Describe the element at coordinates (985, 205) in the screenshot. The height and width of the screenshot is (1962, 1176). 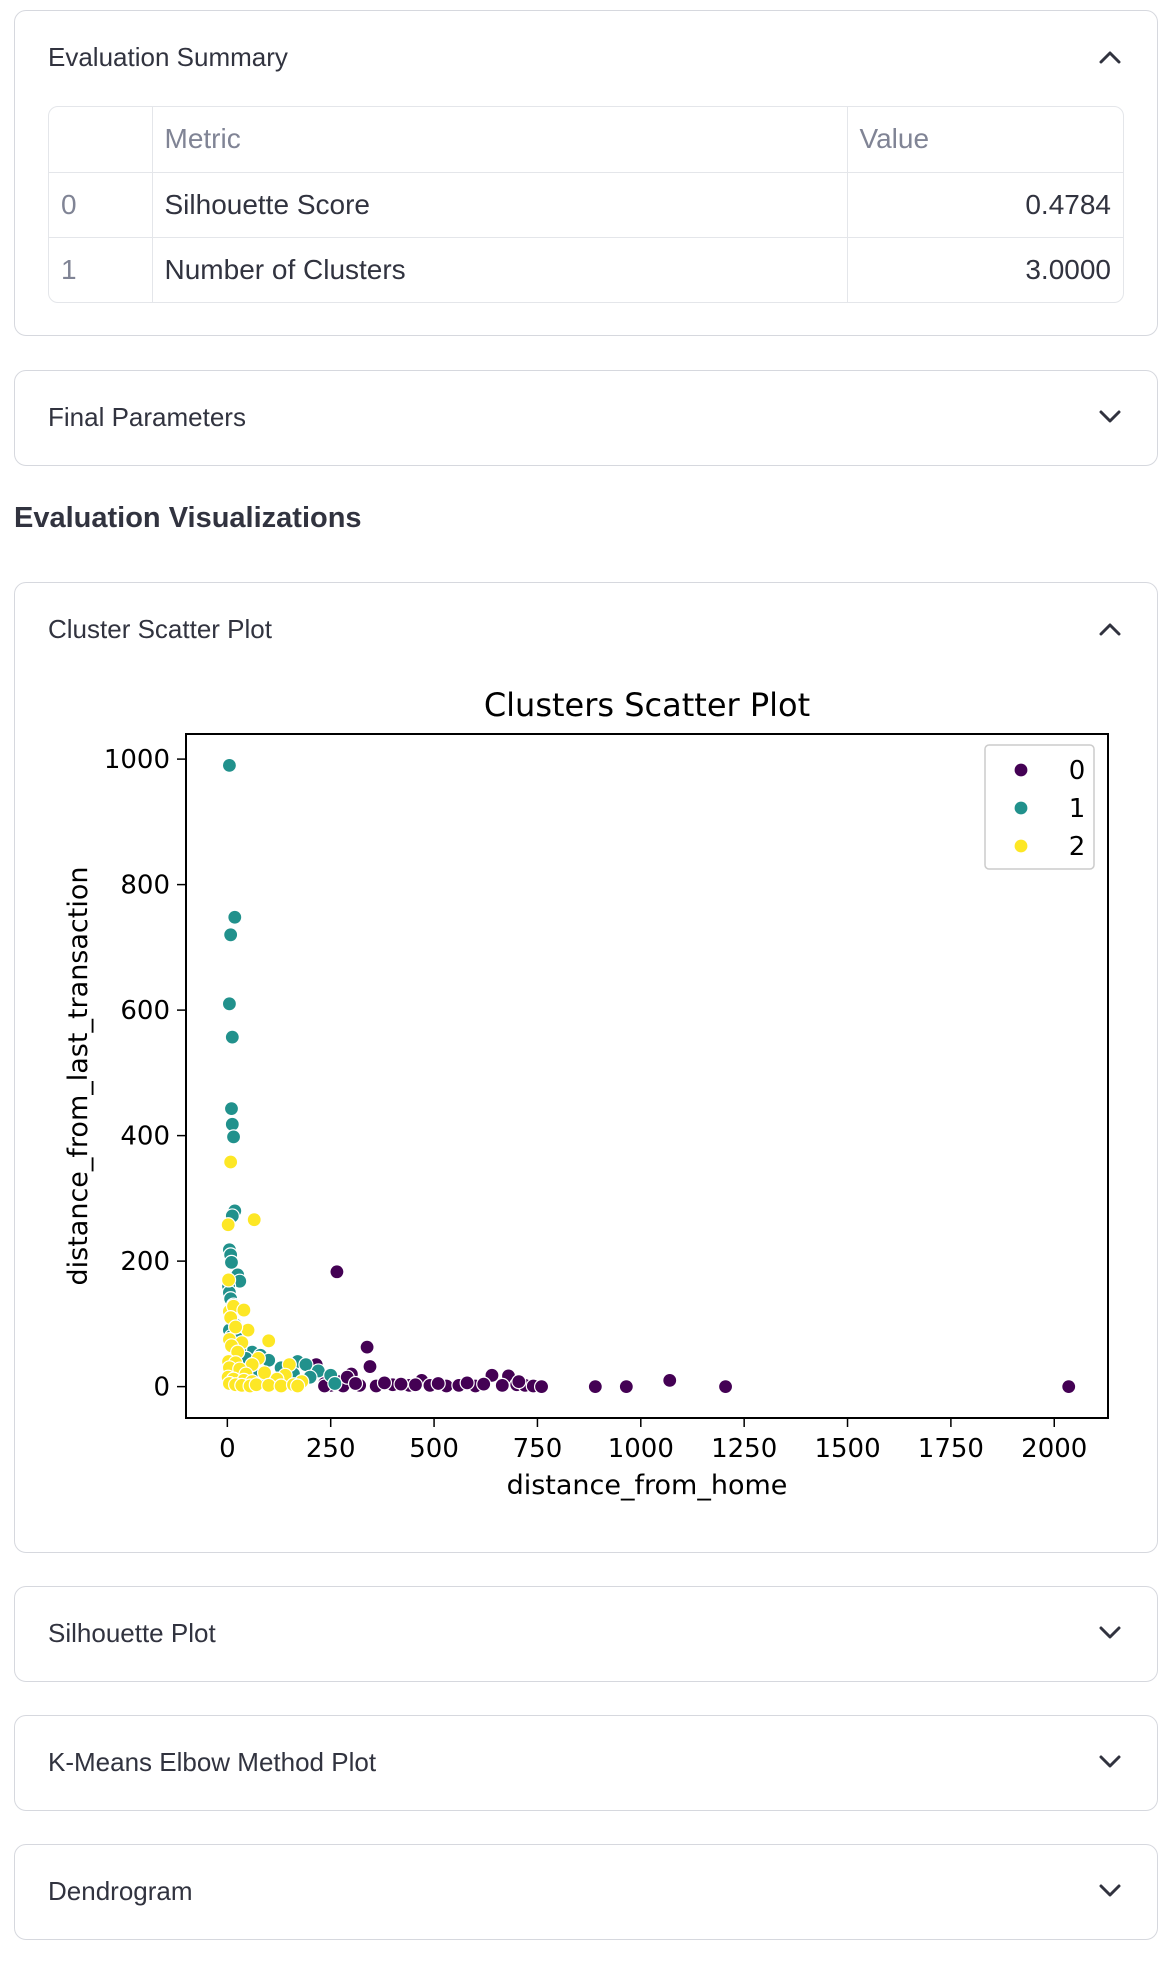
I see `table-cell-value: 0.4784` at that location.